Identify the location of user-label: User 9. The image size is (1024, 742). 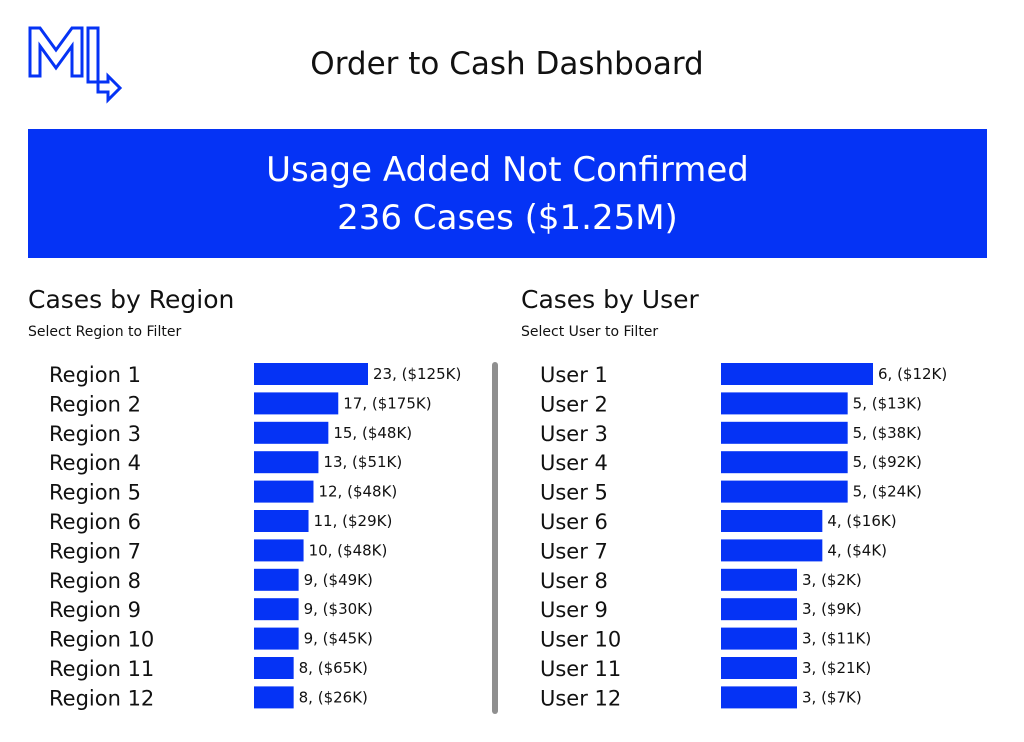
(574, 610).